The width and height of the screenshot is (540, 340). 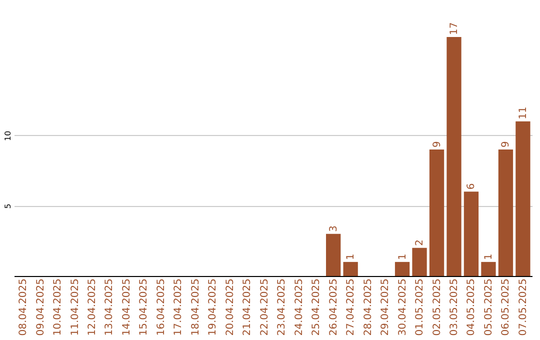 I want to click on x-tick-label: 03.05.2025, so click(x=454, y=307).